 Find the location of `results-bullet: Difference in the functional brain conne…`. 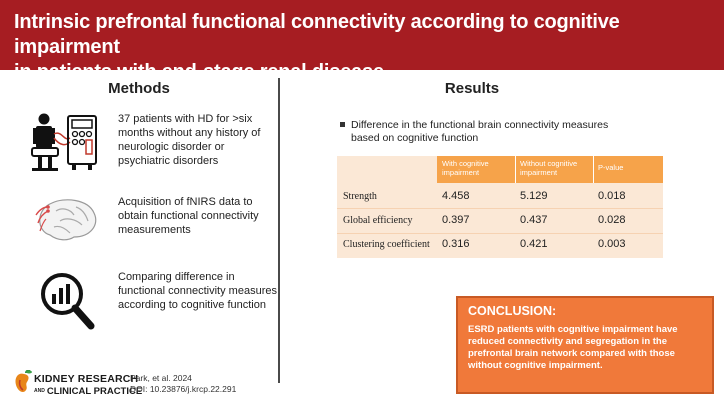

results-bullet: Difference in the functional brain conne… is located at coordinates (490, 132).